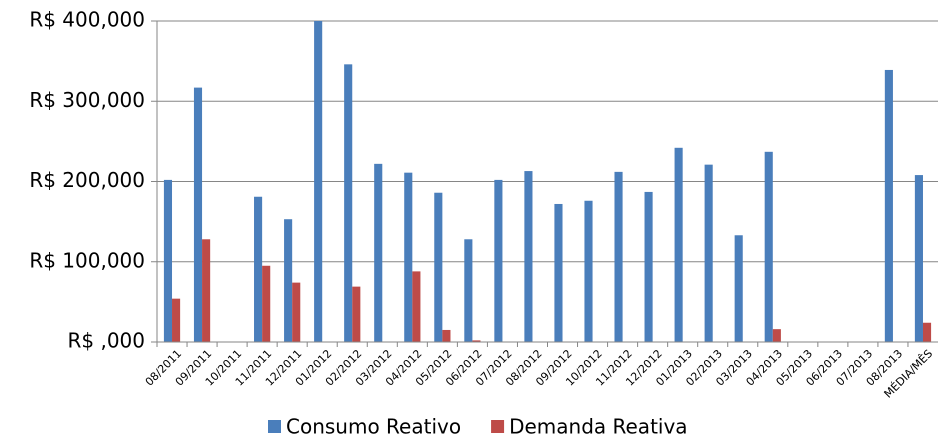  I want to click on y-tick-label: R$ 100,000, so click(87, 260).